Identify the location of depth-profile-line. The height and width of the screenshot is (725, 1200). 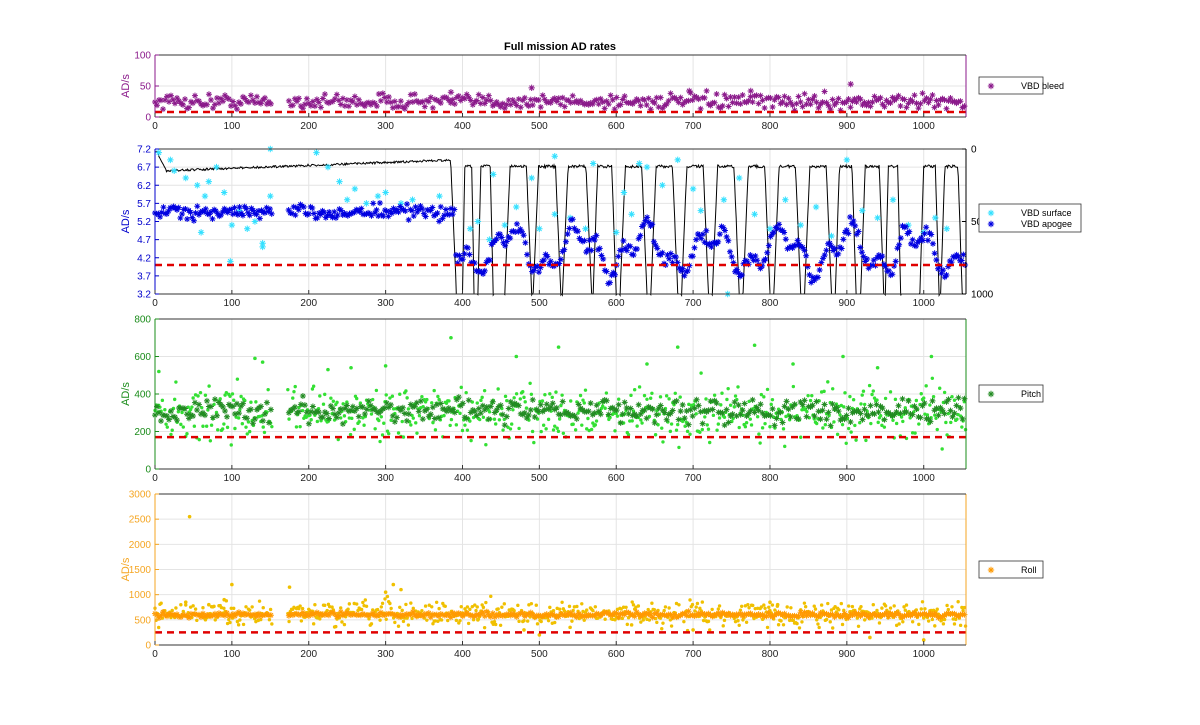
(560, 224).